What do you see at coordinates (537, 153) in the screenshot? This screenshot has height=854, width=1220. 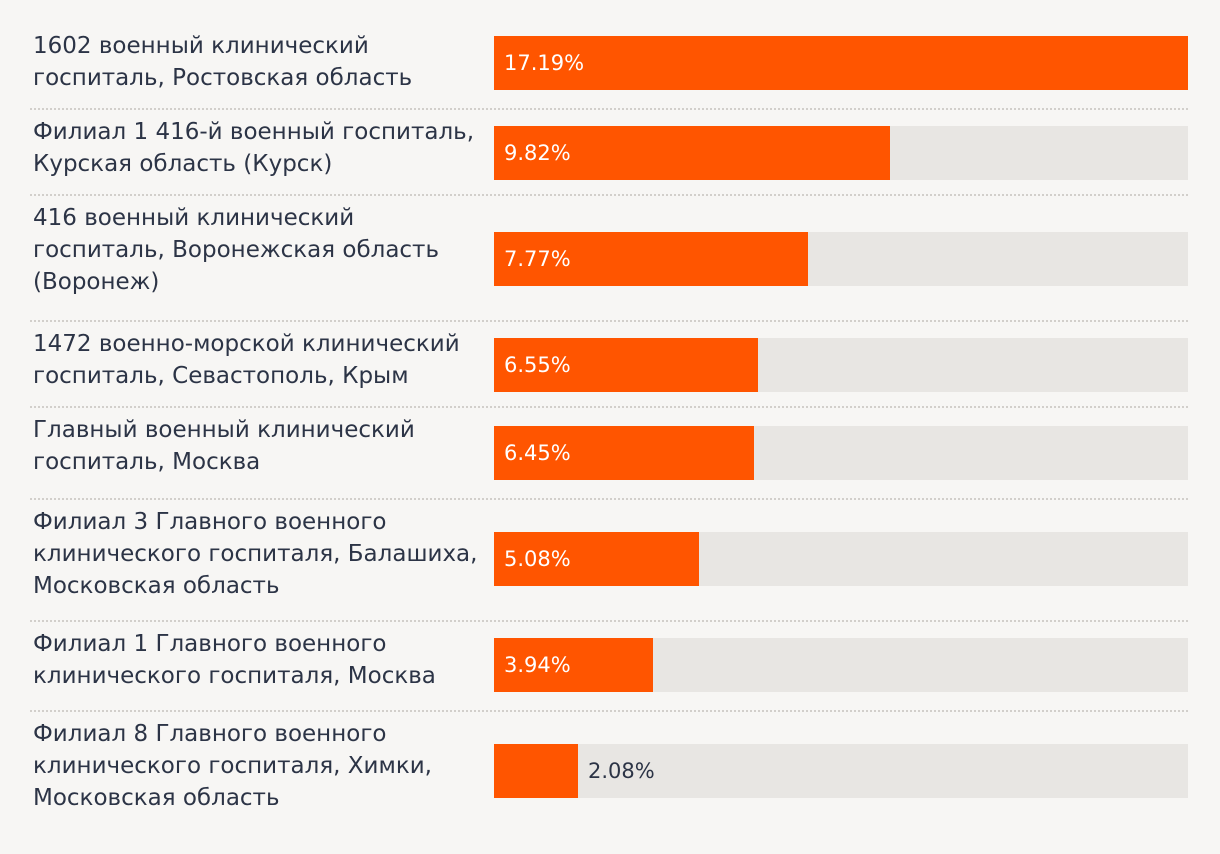 I see `value-label: 9.82%` at bounding box center [537, 153].